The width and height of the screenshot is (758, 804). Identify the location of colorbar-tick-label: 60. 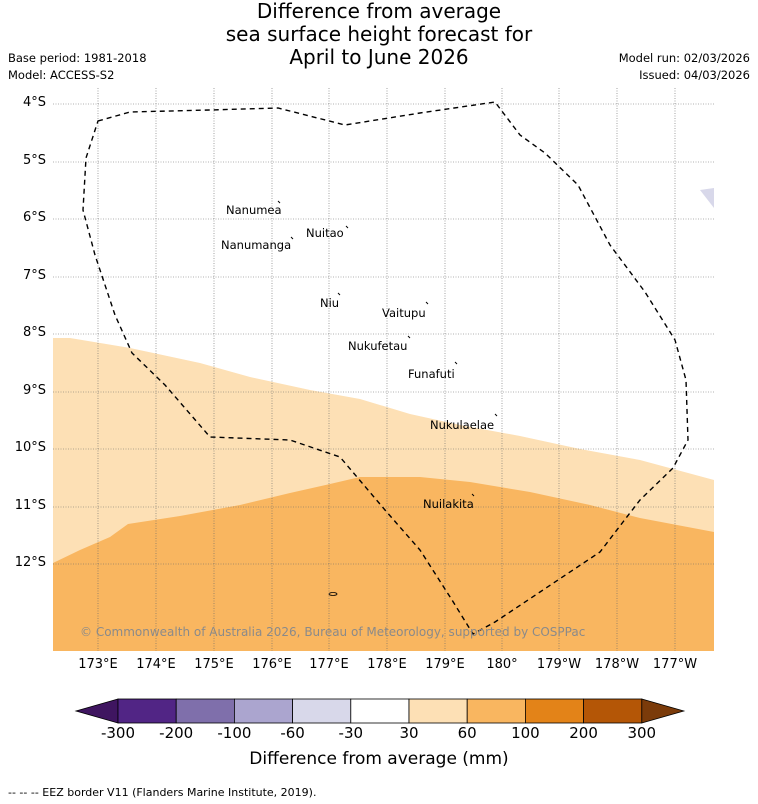
(467, 733).